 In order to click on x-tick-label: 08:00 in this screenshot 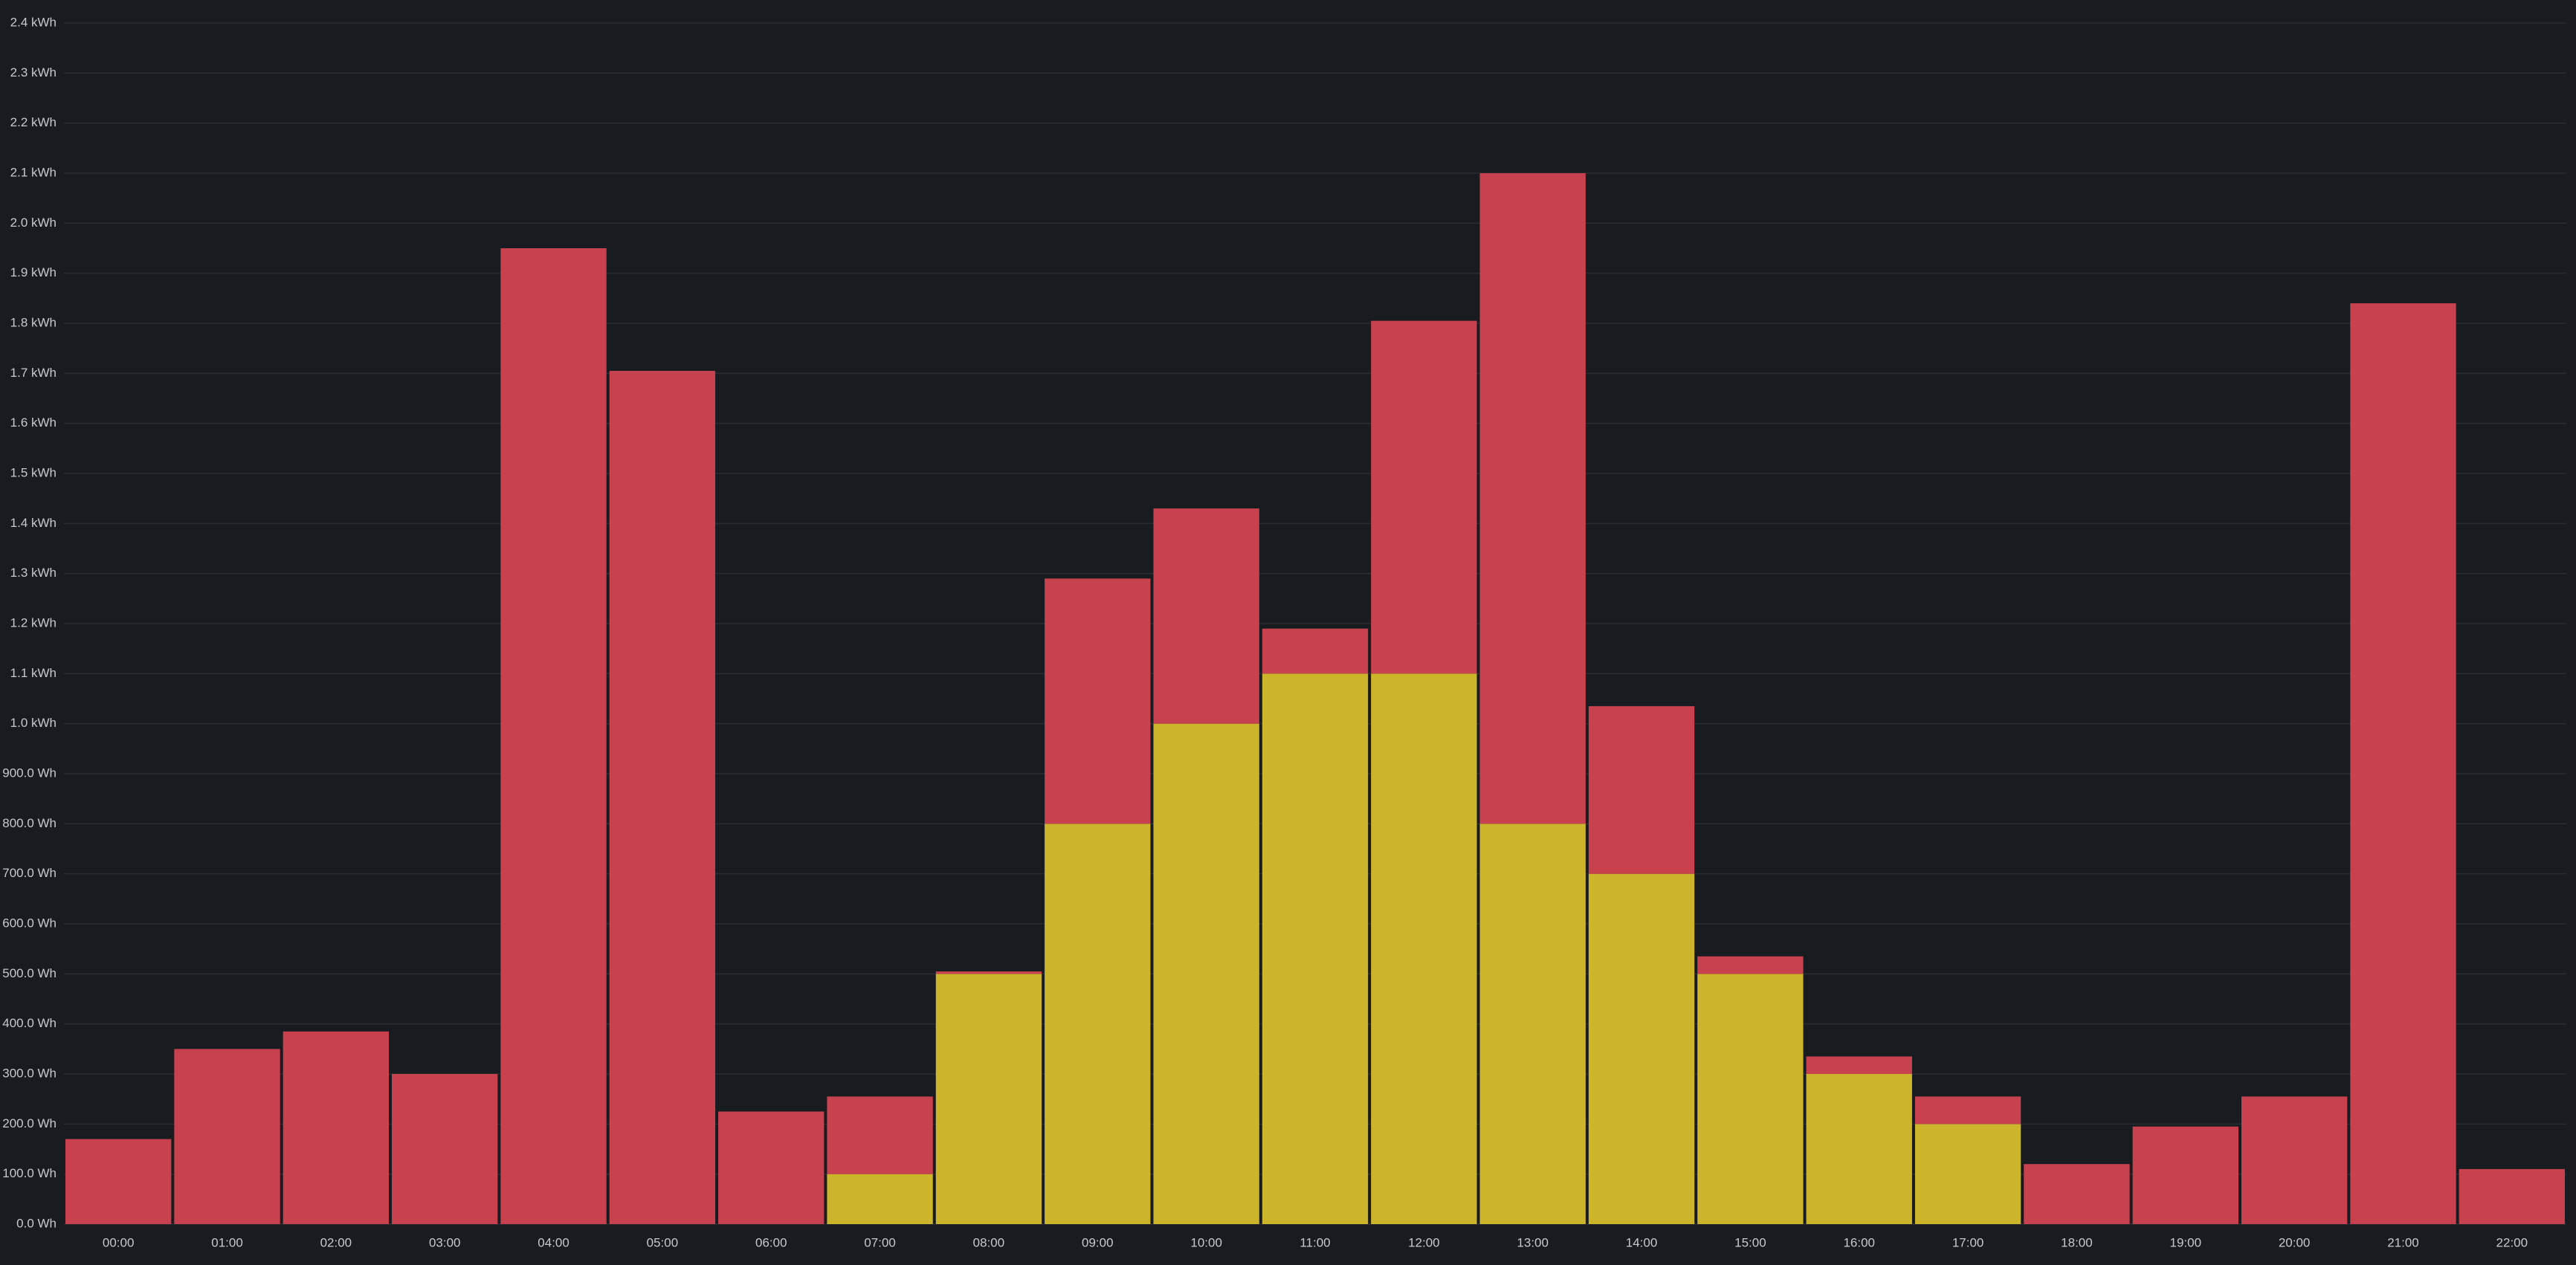, I will do `click(989, 1242)`.